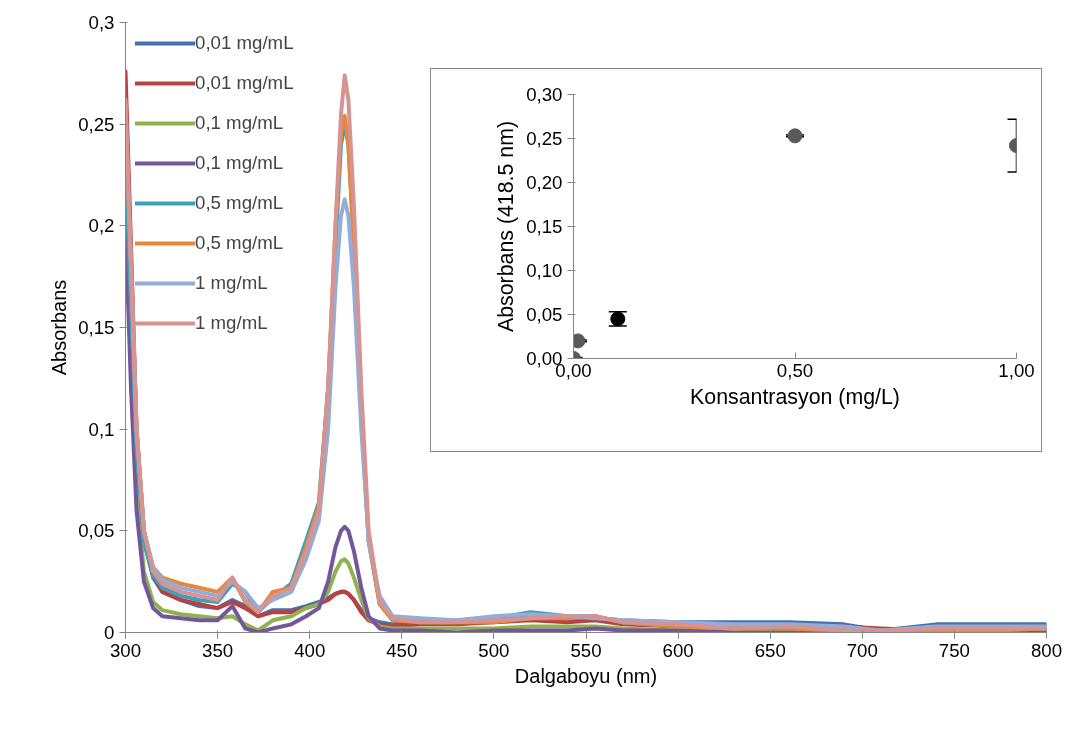  Describe the element at coordinates (678, 650) in the screenshot. I see `x-tick-label: 600` at that location.